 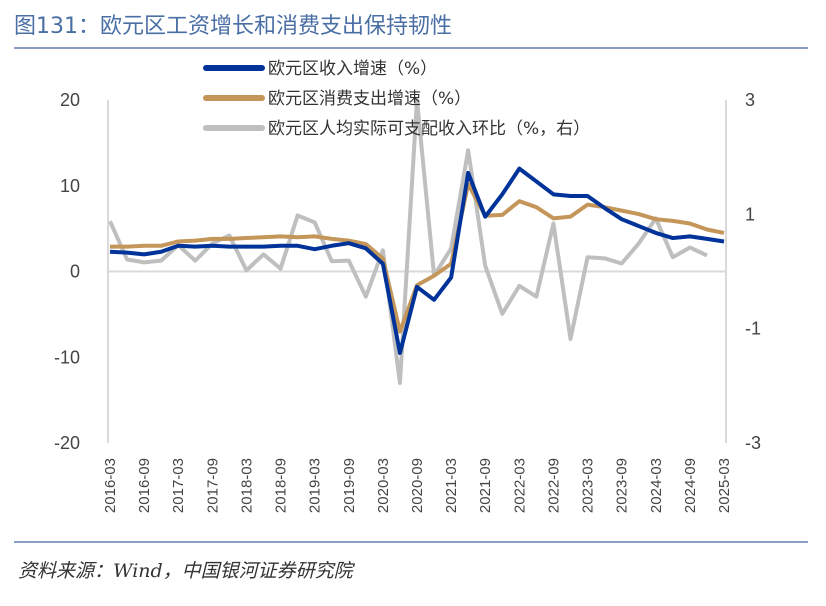 I want to click on legend-label: 欧元区消费支出增速（%）, so click(x=369, y=99).